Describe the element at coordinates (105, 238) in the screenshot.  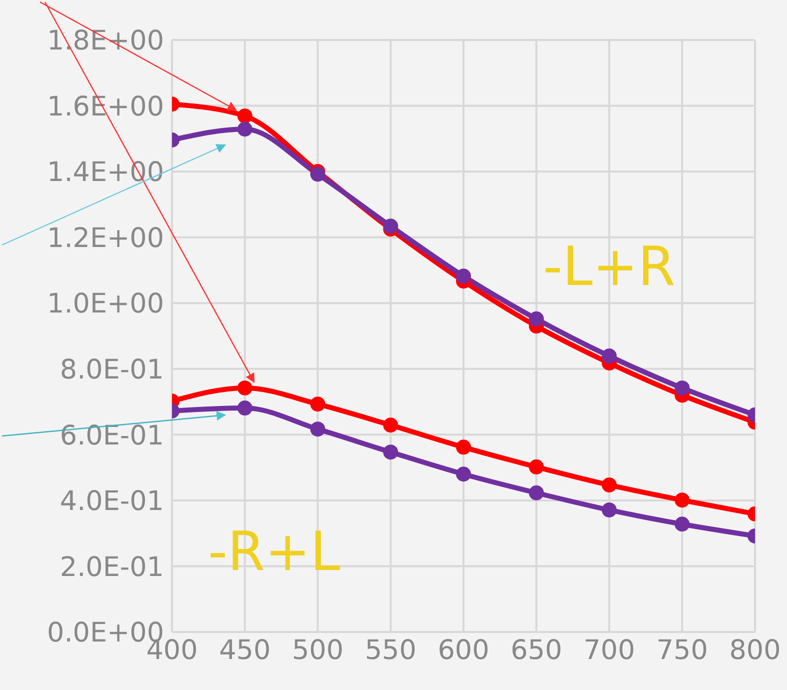
I see `y-tick-label: 1.2E+00` at that location.